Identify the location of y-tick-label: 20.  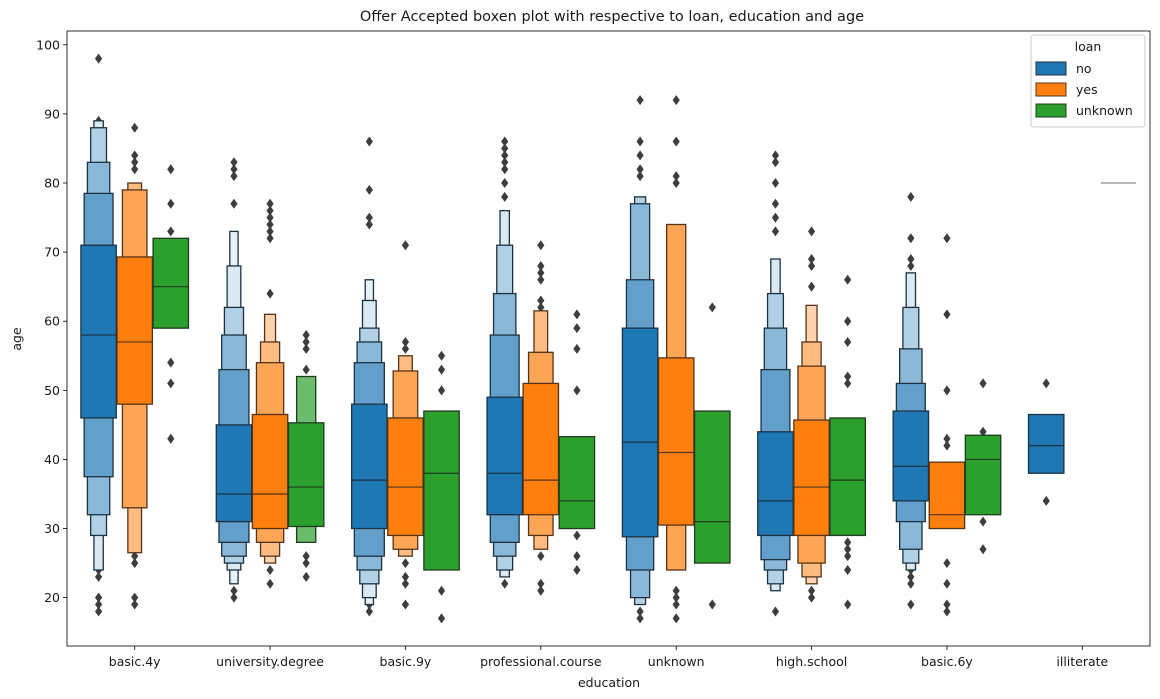
(52, 597).